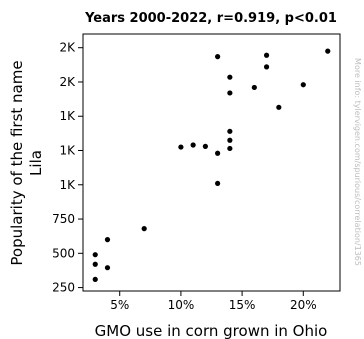 The width and height of the screenshot is (364, 339). I want to click on x-tick-label: 15%, so click(242, 305).